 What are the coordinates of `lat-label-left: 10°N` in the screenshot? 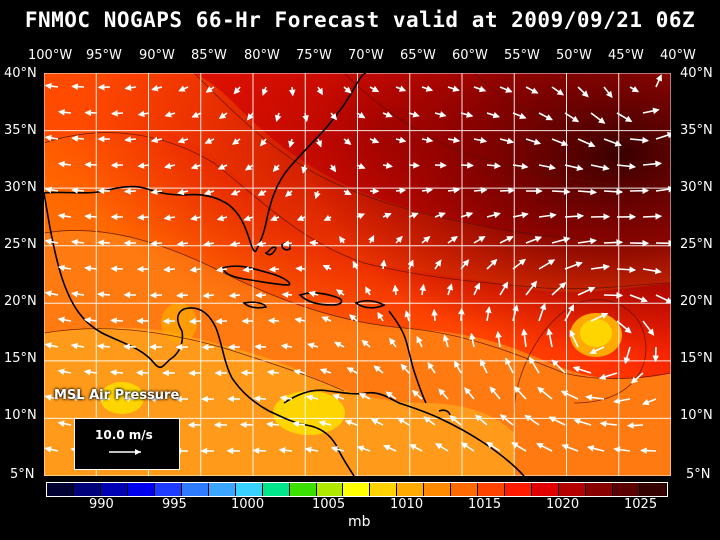 It's located at (20, 415).